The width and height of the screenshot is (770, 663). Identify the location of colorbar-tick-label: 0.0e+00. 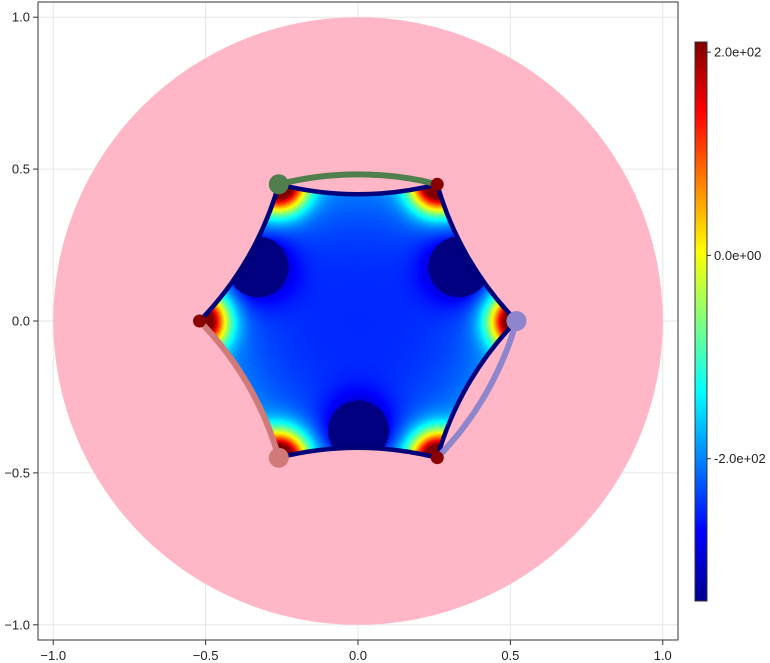
(737, 255).